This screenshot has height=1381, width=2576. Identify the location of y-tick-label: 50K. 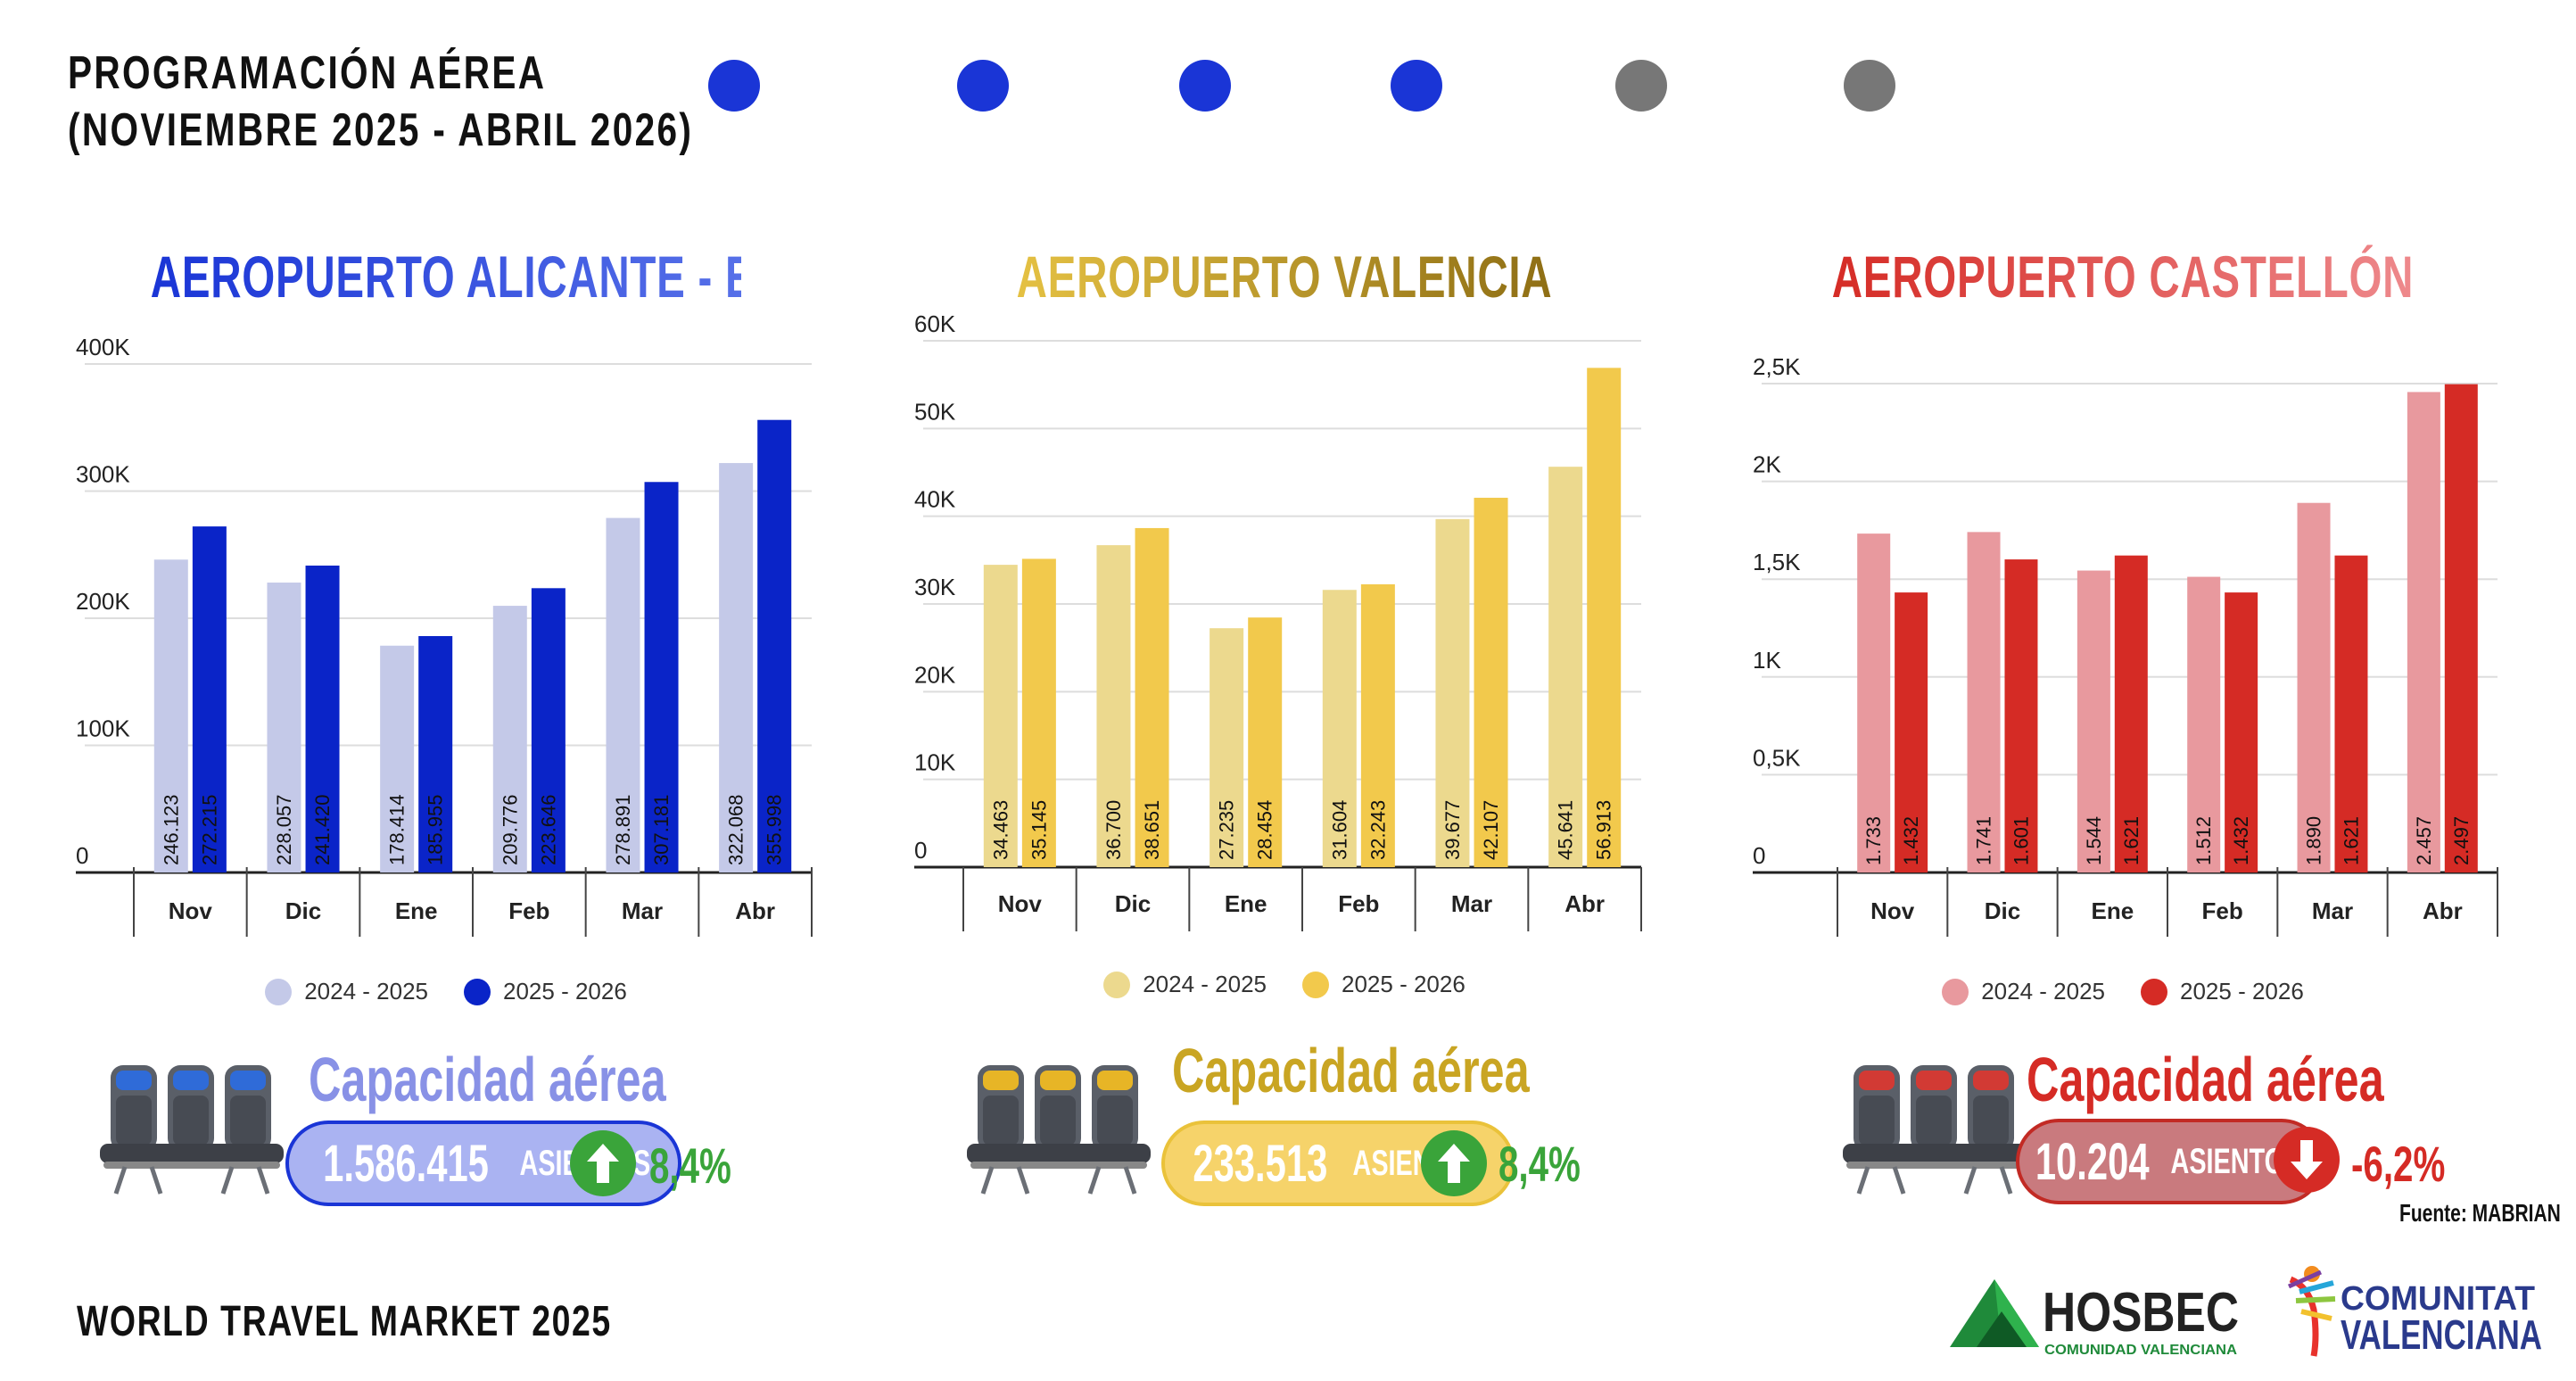
(935, 411).